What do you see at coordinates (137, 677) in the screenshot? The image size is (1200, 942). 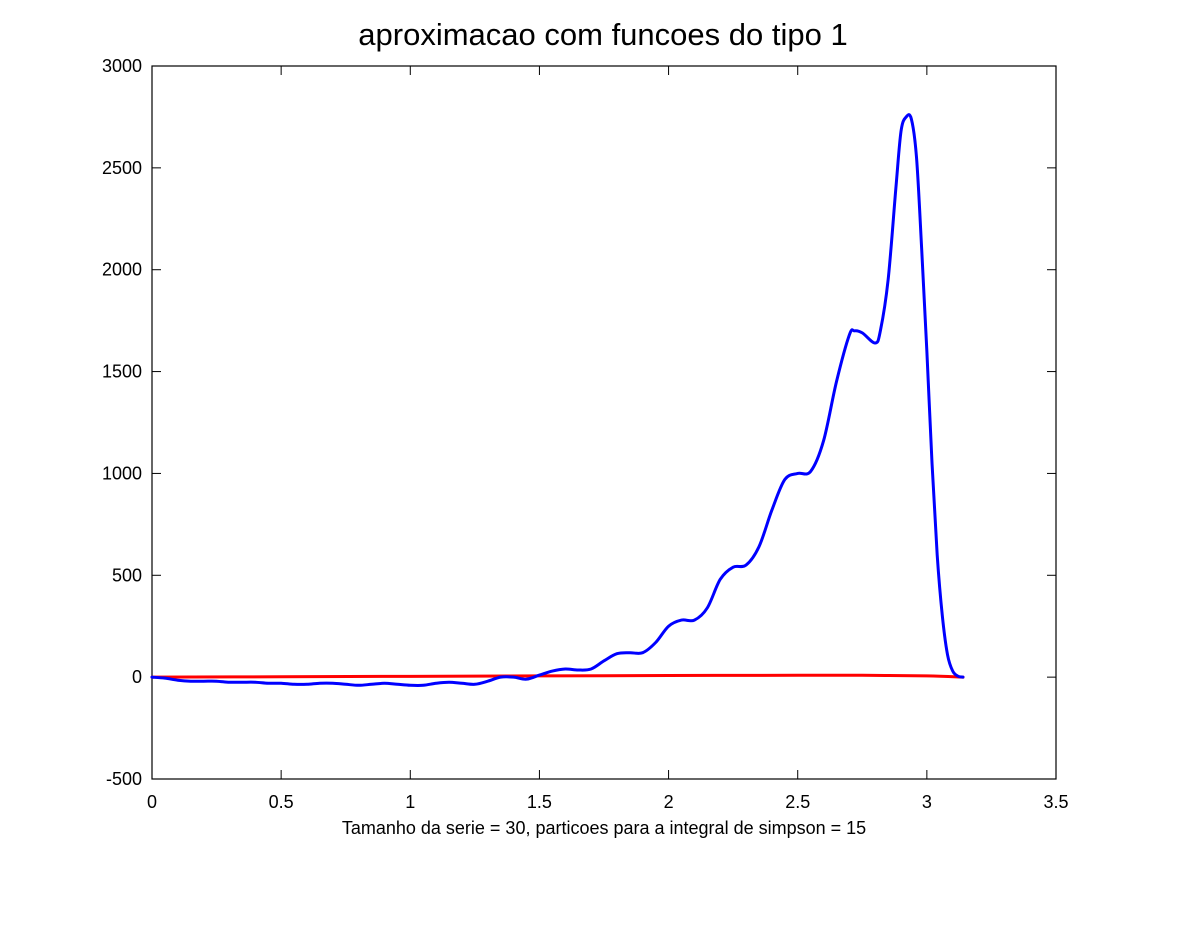 I see `y-tick-label: 0` at bounding box center [137, 677].